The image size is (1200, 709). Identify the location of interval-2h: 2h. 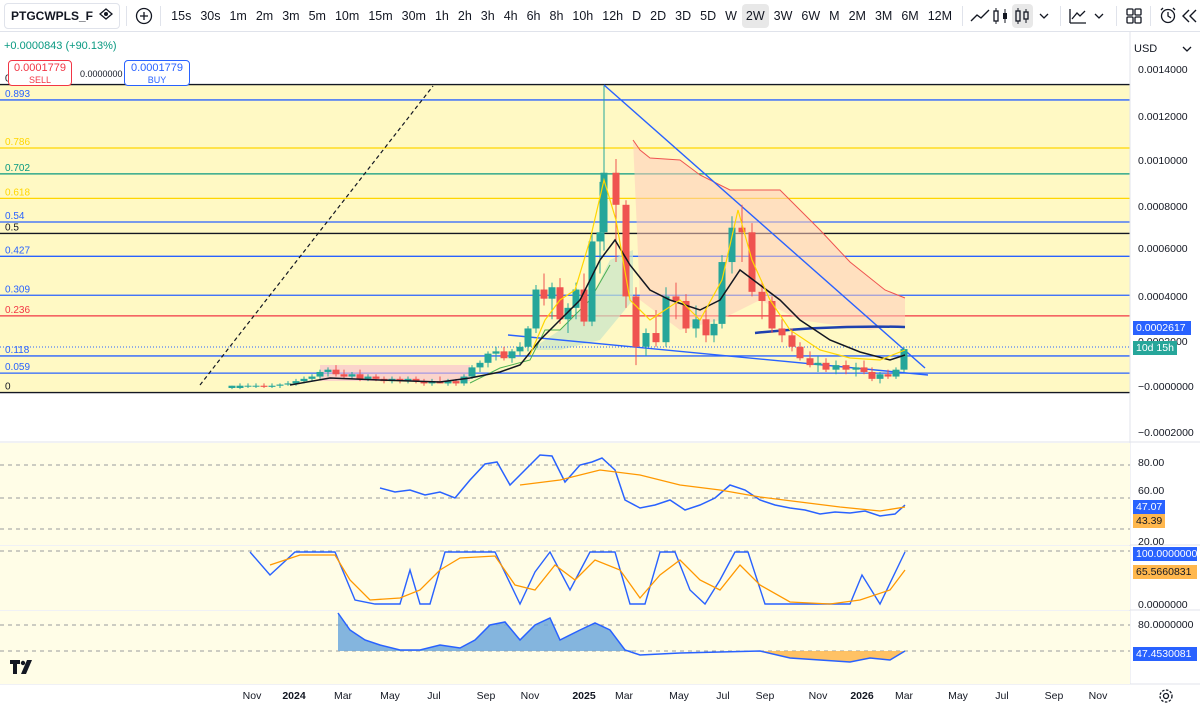
(464, 15).